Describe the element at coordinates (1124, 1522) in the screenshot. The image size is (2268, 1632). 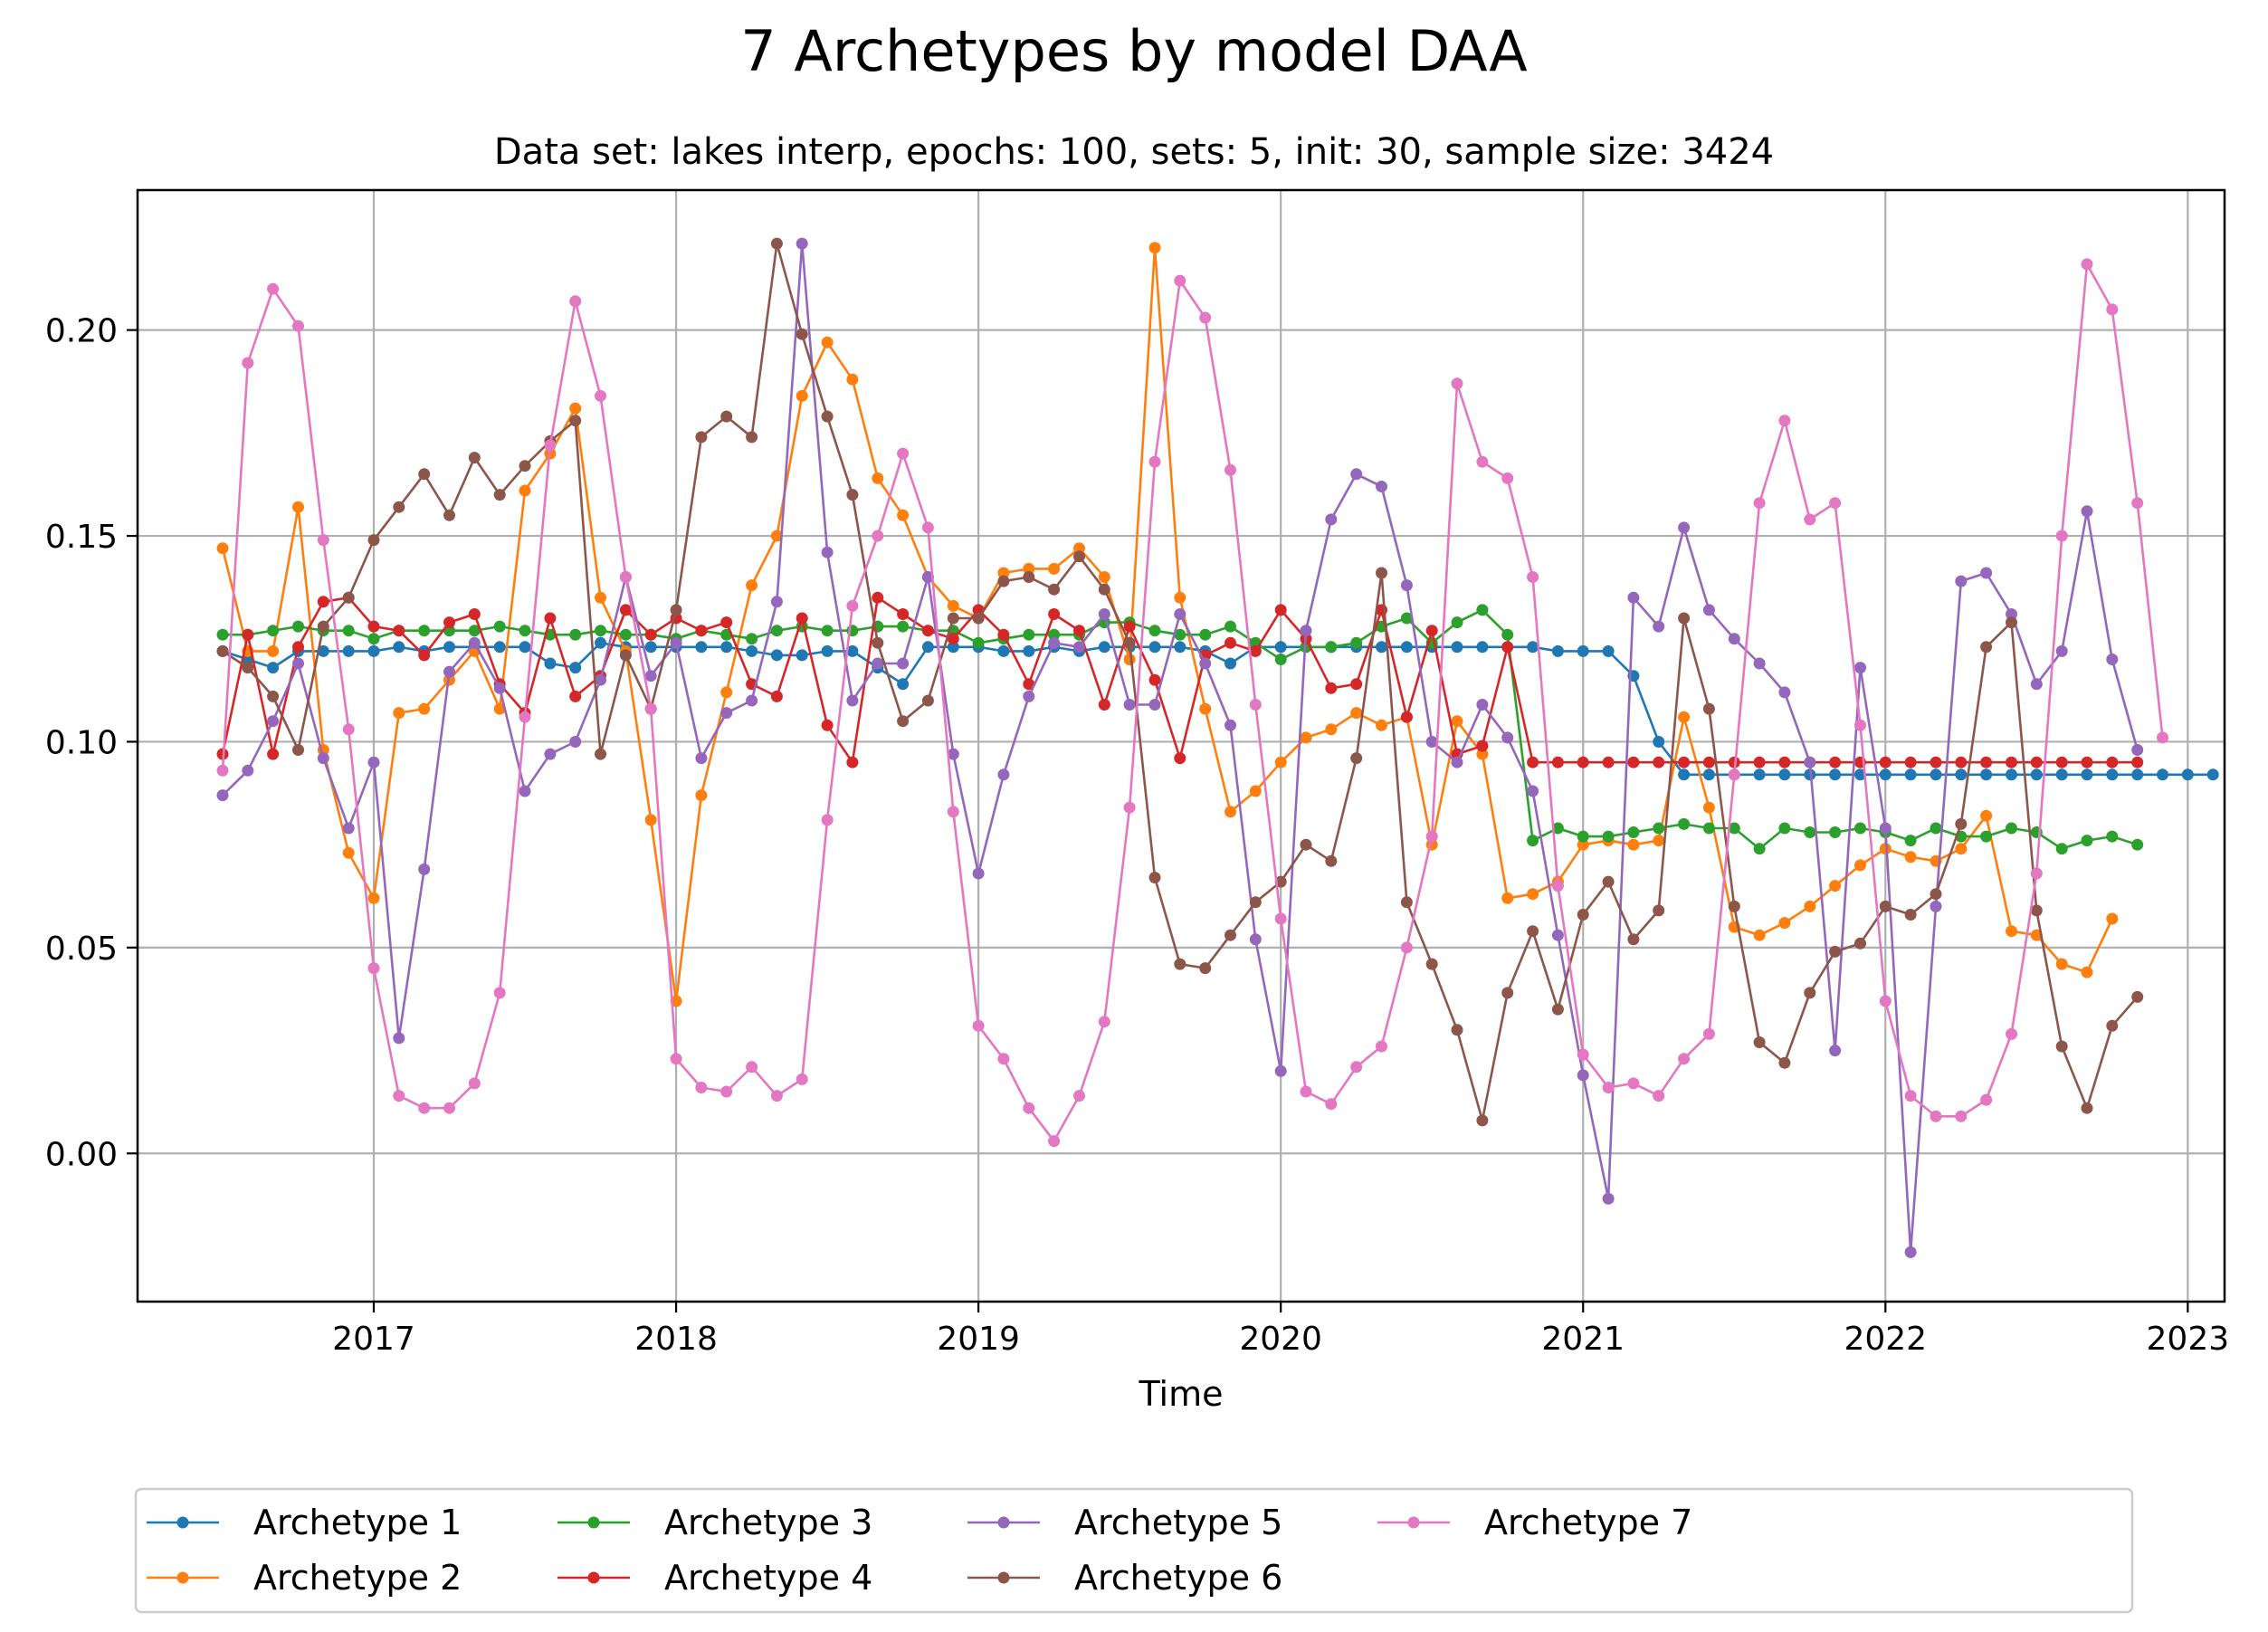
I see `legend-item: Archetype 5` at that location.